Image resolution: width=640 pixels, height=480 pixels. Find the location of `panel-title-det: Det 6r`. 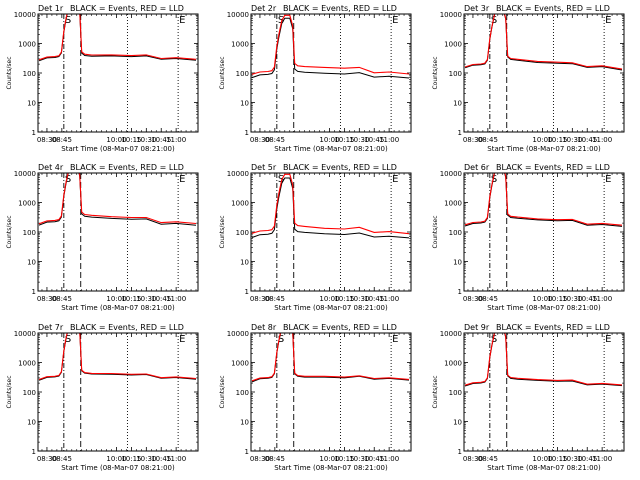

panel-title-det: Det 6r is located at coordinates (477, 167).